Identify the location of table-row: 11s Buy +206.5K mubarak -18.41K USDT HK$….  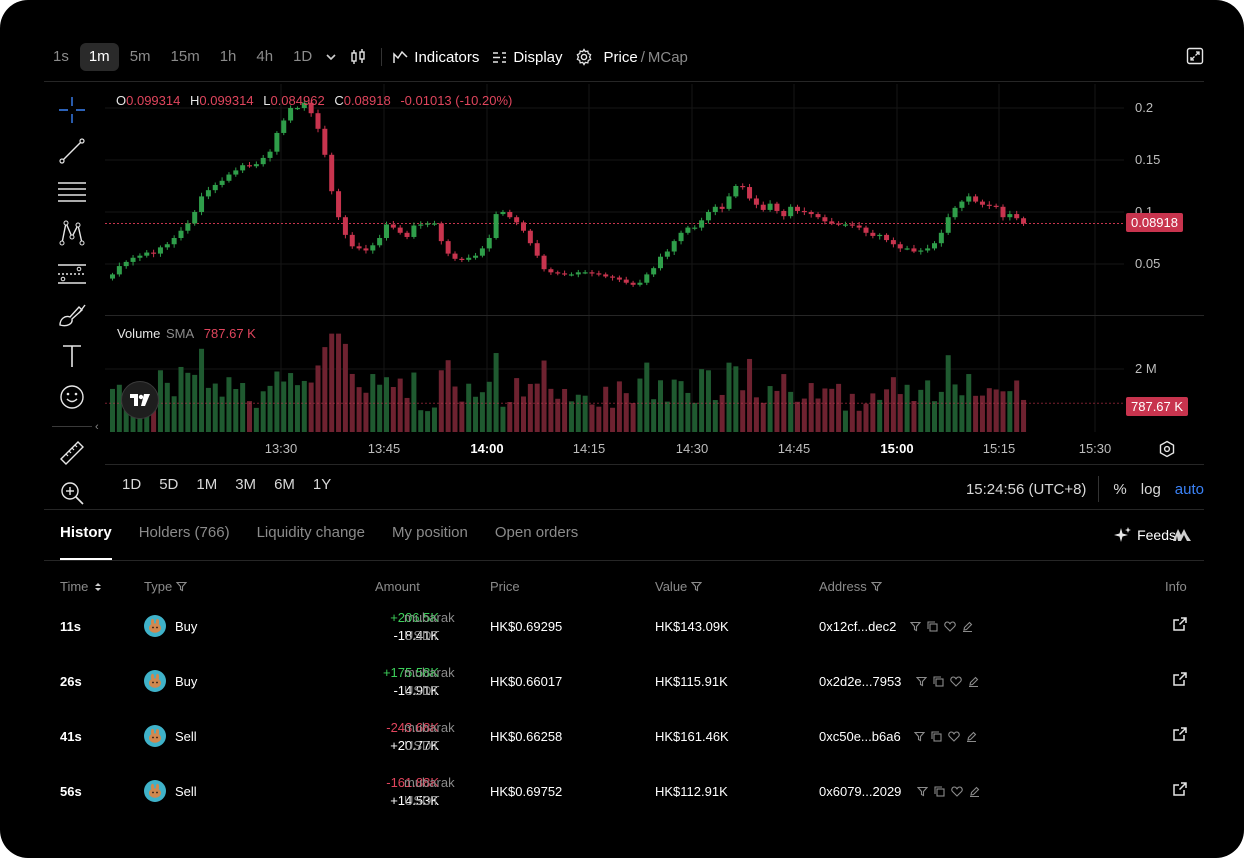
(624, 630).